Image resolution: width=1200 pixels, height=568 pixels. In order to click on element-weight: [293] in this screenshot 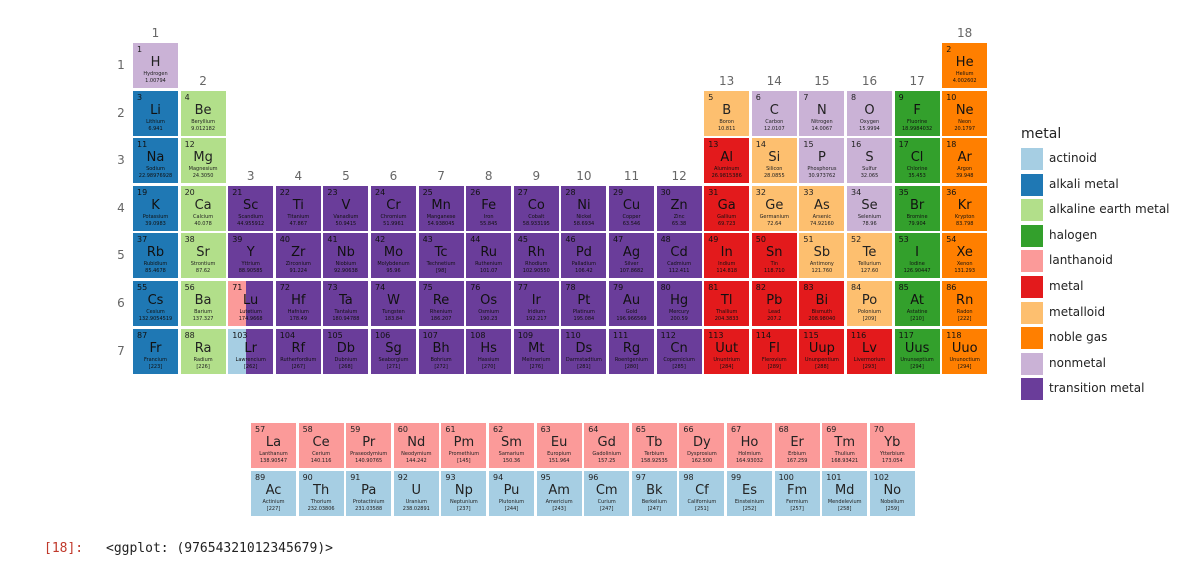, I will do `click(869, 366)`.